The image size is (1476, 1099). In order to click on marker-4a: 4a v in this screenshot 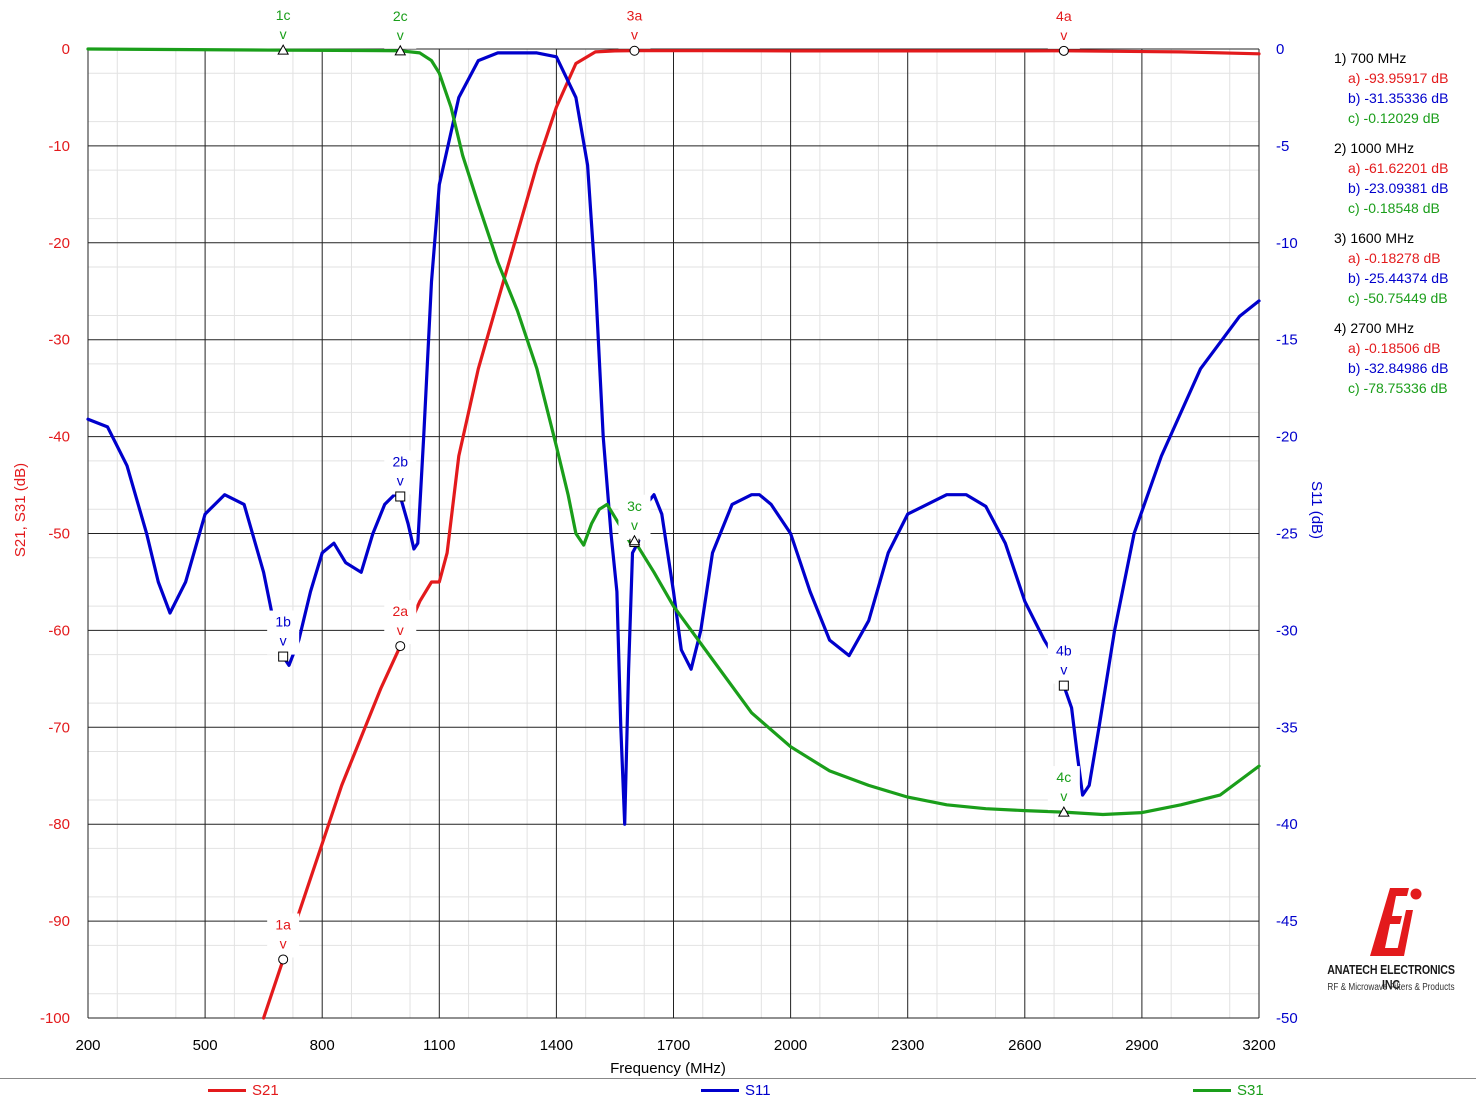, I will do `click(1063, 30)`.